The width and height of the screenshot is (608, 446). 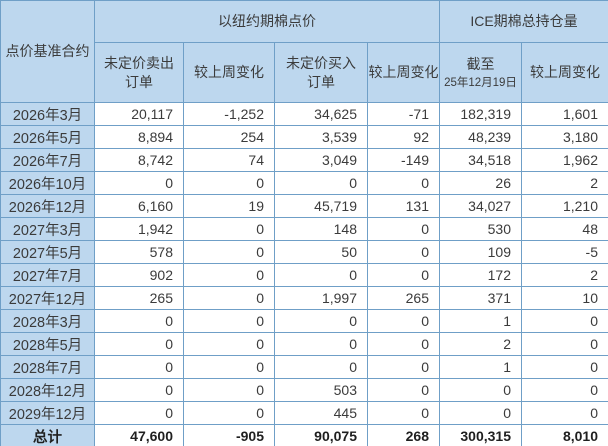 I want to click on row-label: 2027年12月, so click(x=47, y=298).